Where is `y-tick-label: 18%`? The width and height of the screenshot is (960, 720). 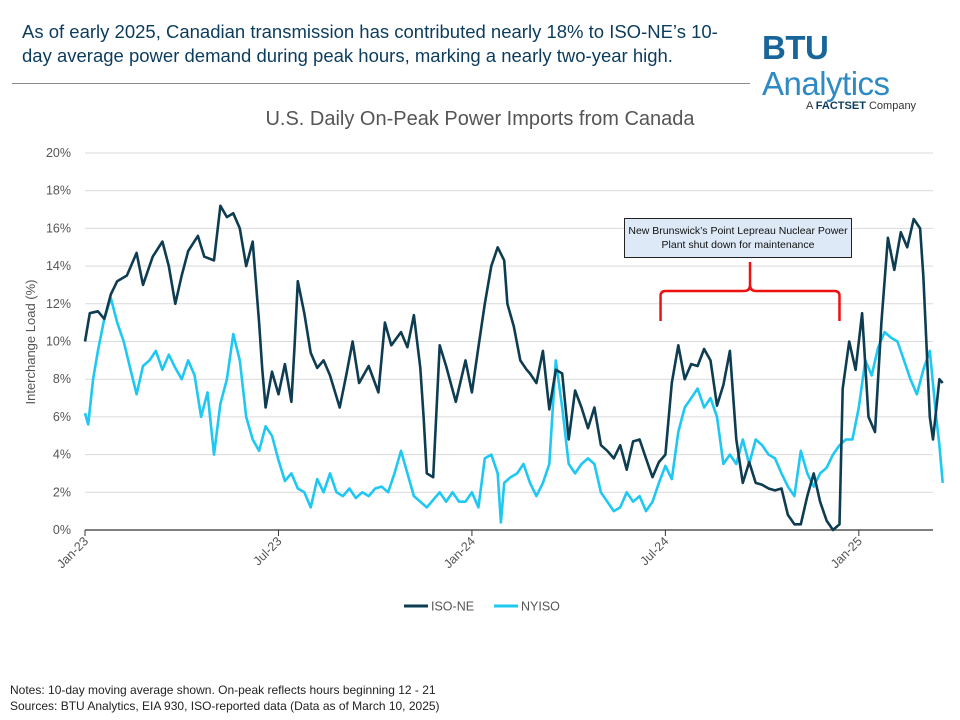
y-tick-label: 18% is located at coordinates (58, 191).